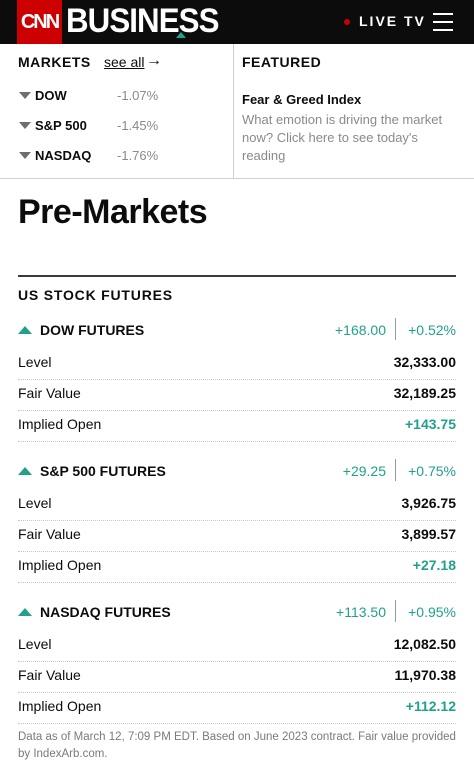  I want to click on market-change: -1.45%, so click(138, 125).